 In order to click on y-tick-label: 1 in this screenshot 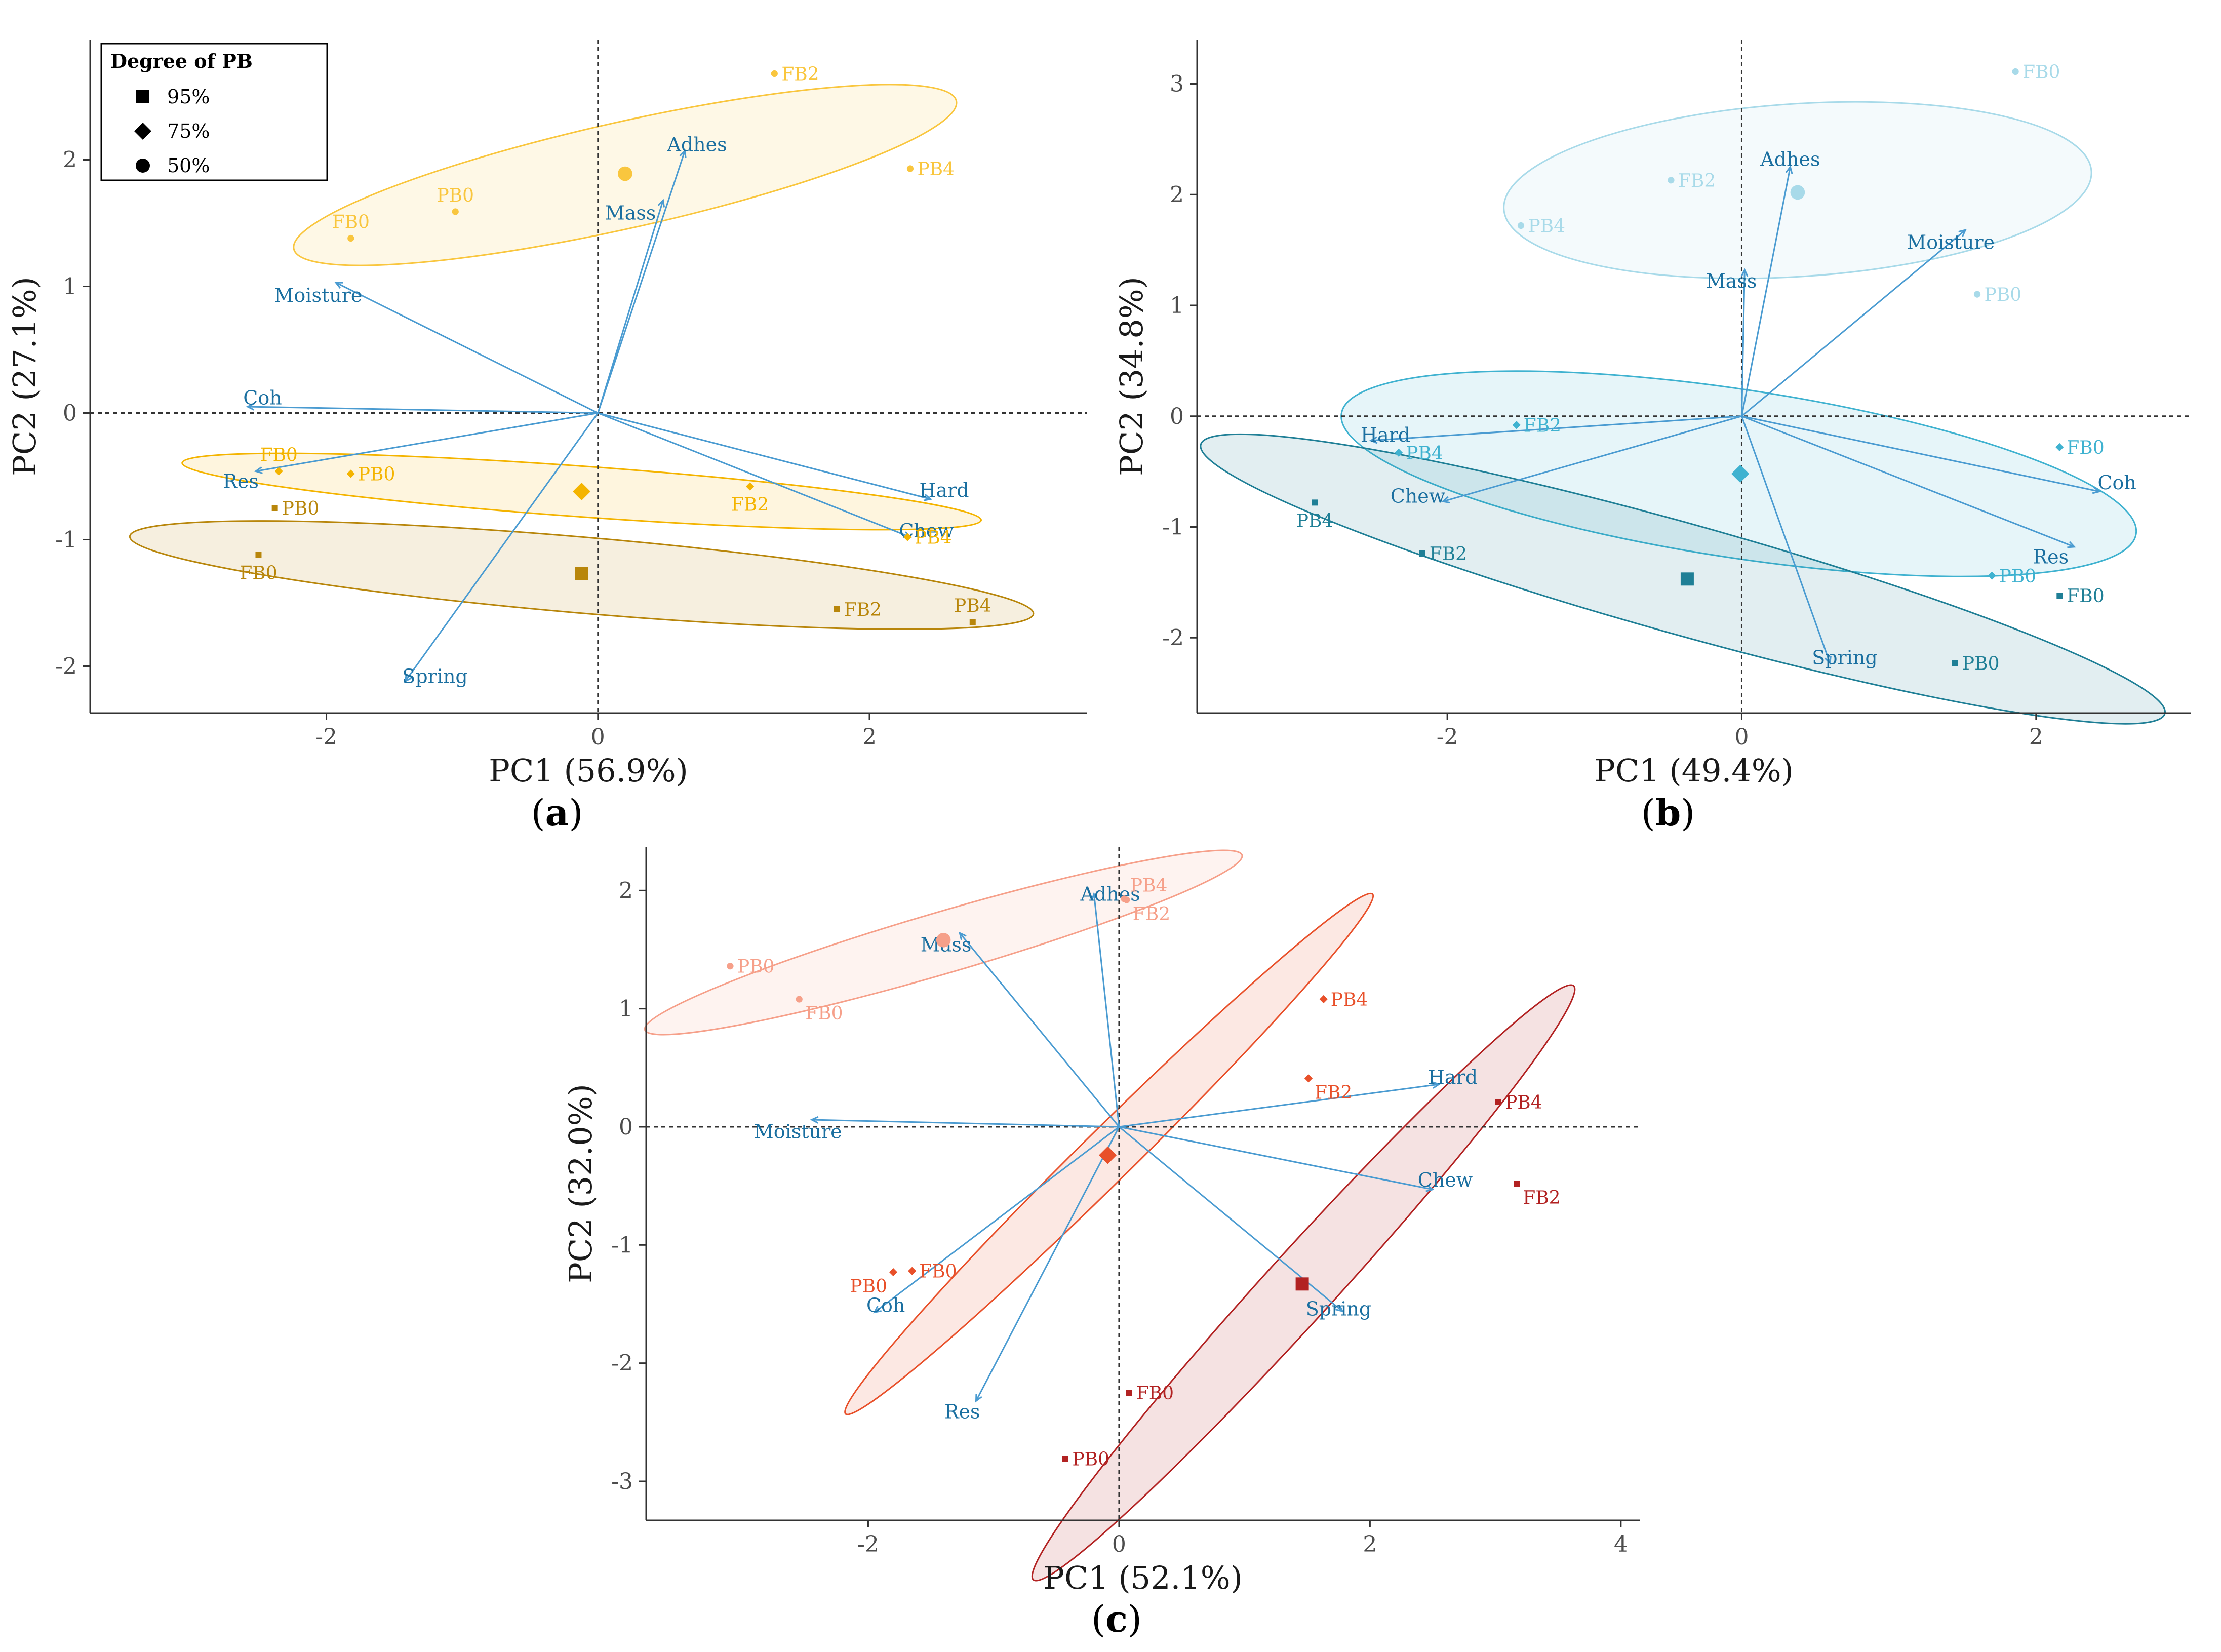, I will do `click(70, 287)`.